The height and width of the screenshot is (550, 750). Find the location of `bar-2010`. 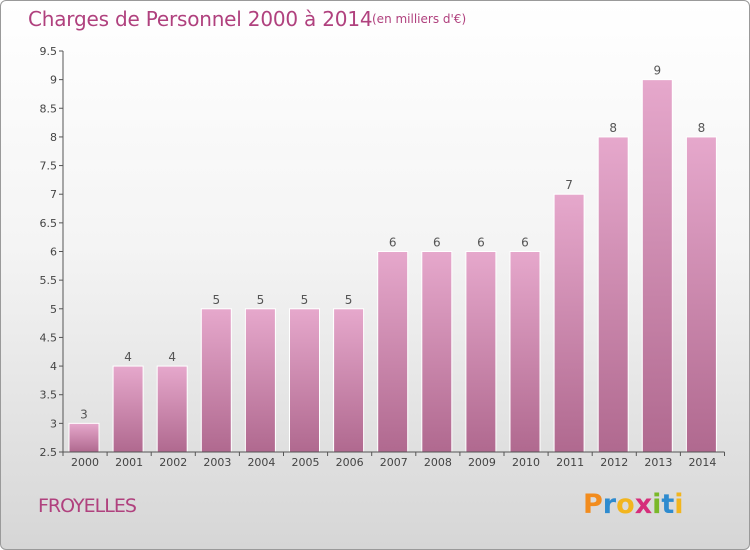

bar-2010 is located at coordinates (525, 352).